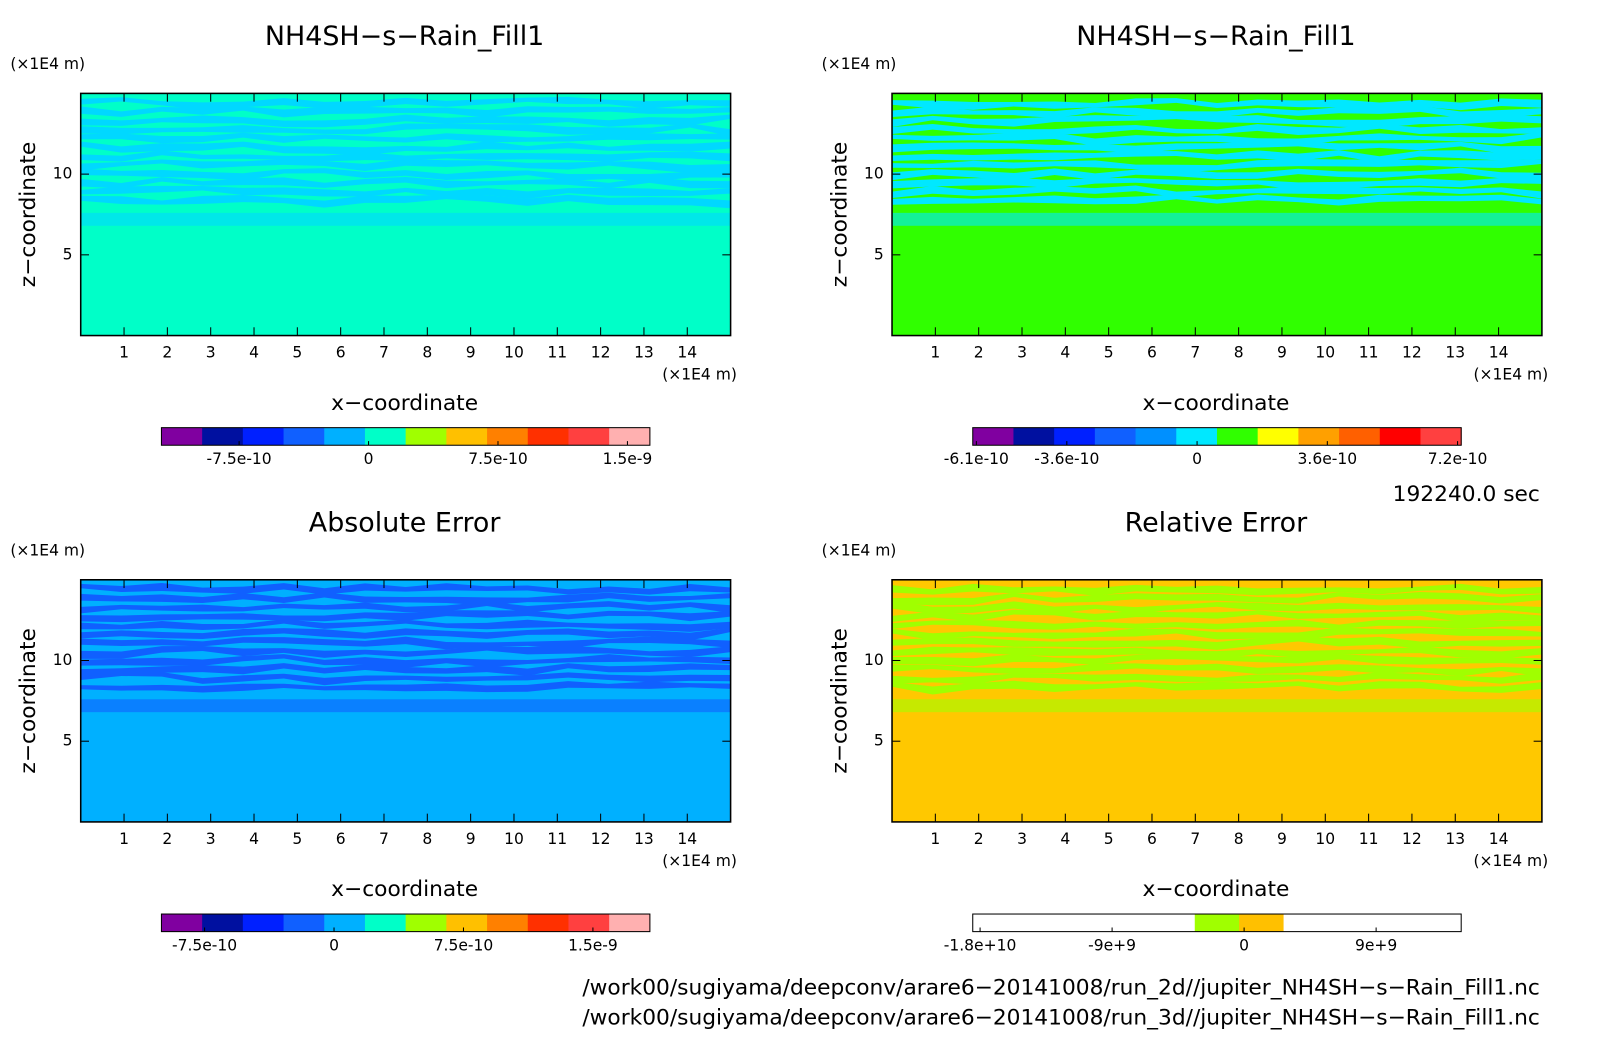 This screenshot has width=1604, height=1058. Describe the element at coordinates (1325, 839) in the screenshot. I see `x-tick-label: 10` at that location.